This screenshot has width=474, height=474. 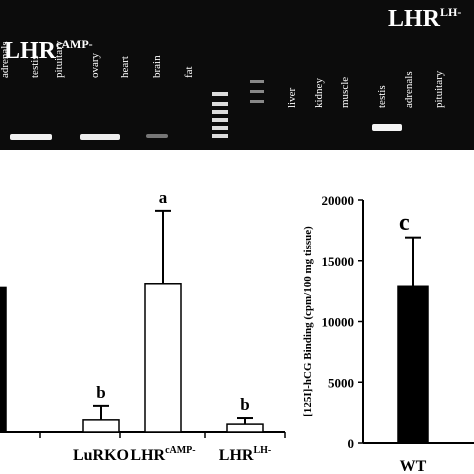 I want to click on category-name: LuRKO, so click(x=101, y=455).